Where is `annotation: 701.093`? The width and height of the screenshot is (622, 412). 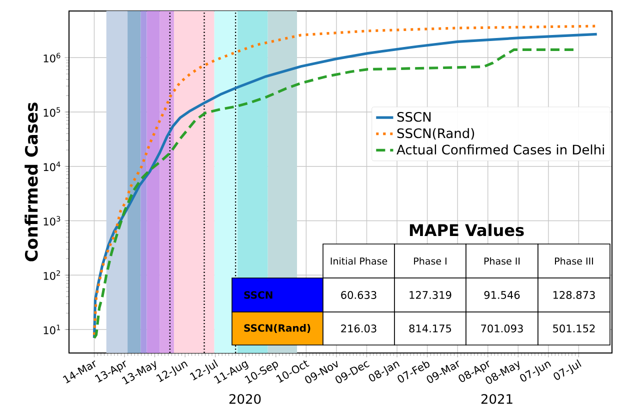
annotation: 701.093 is located at coordinates (502, 328).